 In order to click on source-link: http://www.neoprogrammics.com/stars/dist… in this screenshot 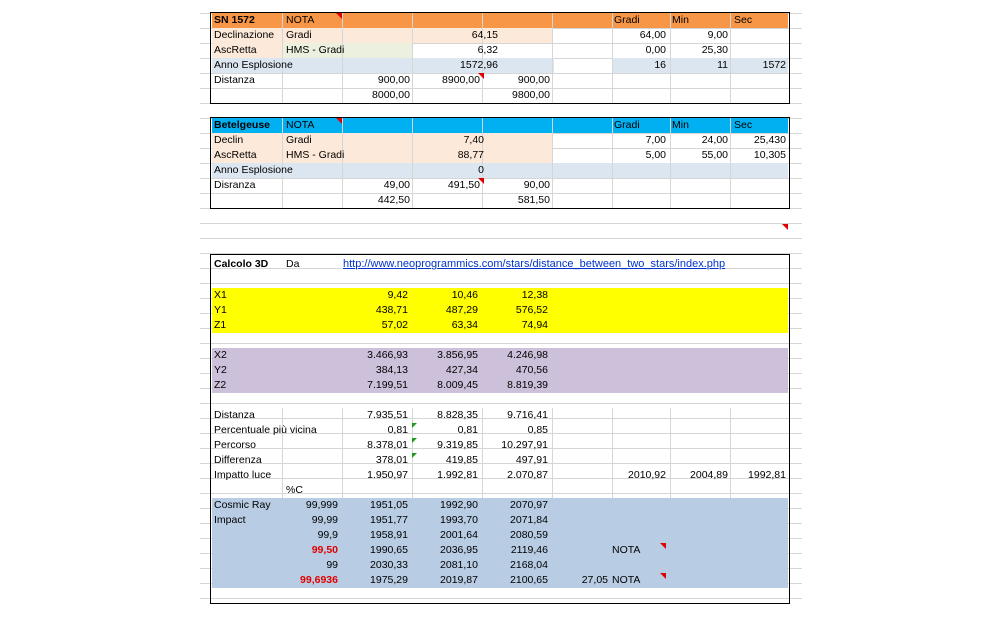, I will do `click(534, 264)`.